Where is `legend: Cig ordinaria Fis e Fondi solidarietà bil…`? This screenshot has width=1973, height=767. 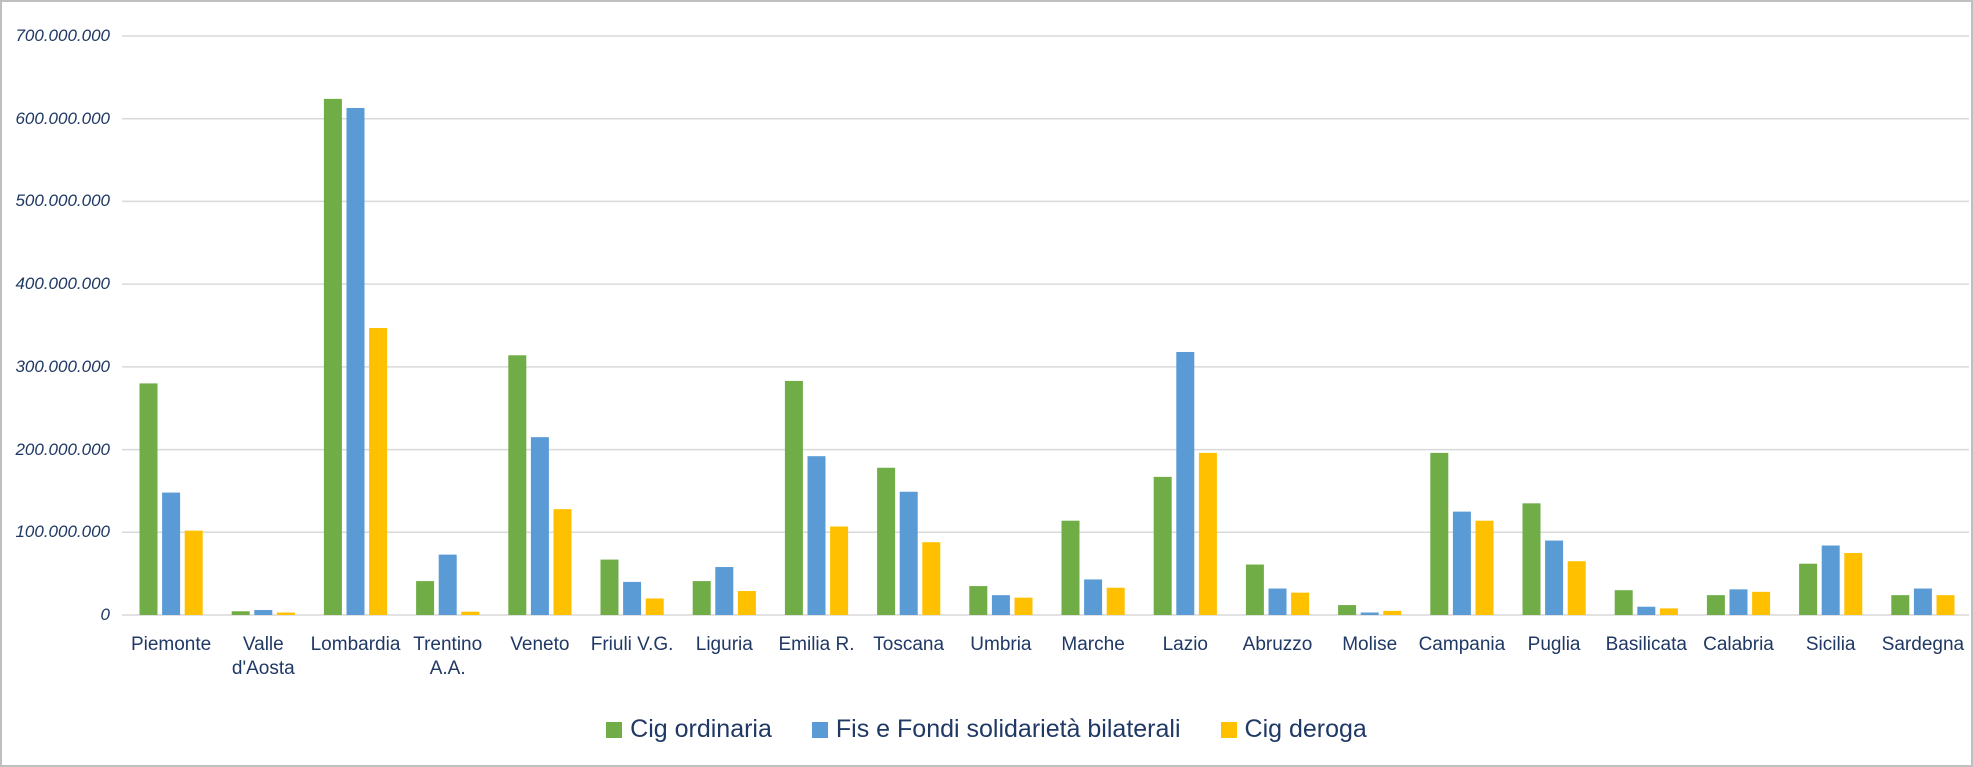 legend: Cig ordinaria Fis e Fondi solidarietà bil… is located at coordinates (986, 729).